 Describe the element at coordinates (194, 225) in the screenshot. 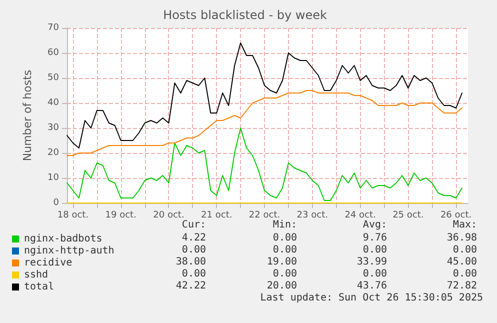

I see `text: Cur:` at that location.